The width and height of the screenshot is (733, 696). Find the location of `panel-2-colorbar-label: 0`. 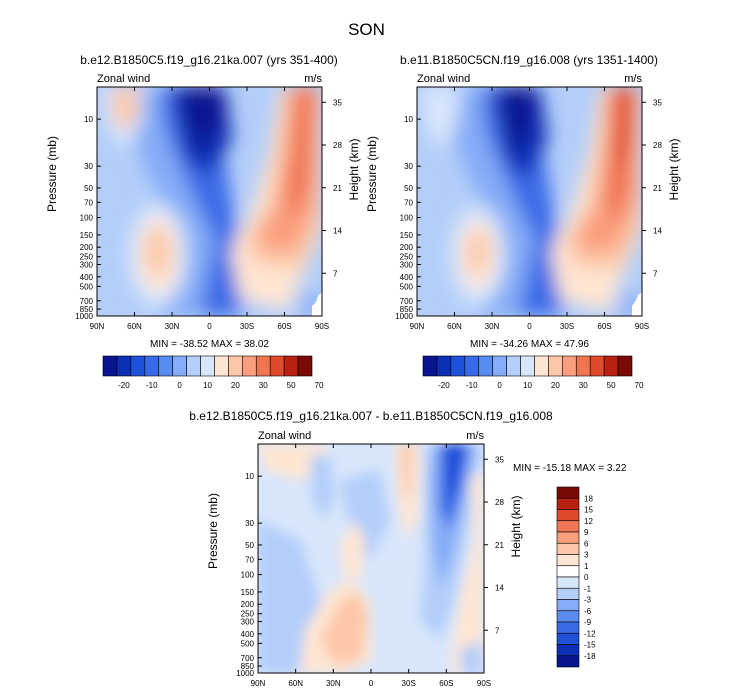

panel-2-colorbar-label: 0 is located at coordinates (499, 385).